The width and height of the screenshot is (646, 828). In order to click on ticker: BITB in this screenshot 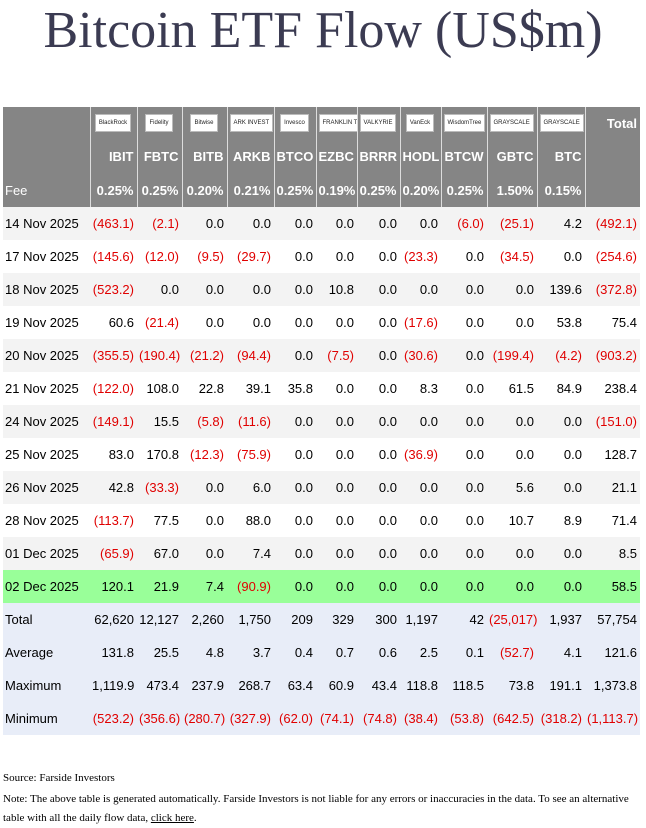, I will do `click(204, 156)`.